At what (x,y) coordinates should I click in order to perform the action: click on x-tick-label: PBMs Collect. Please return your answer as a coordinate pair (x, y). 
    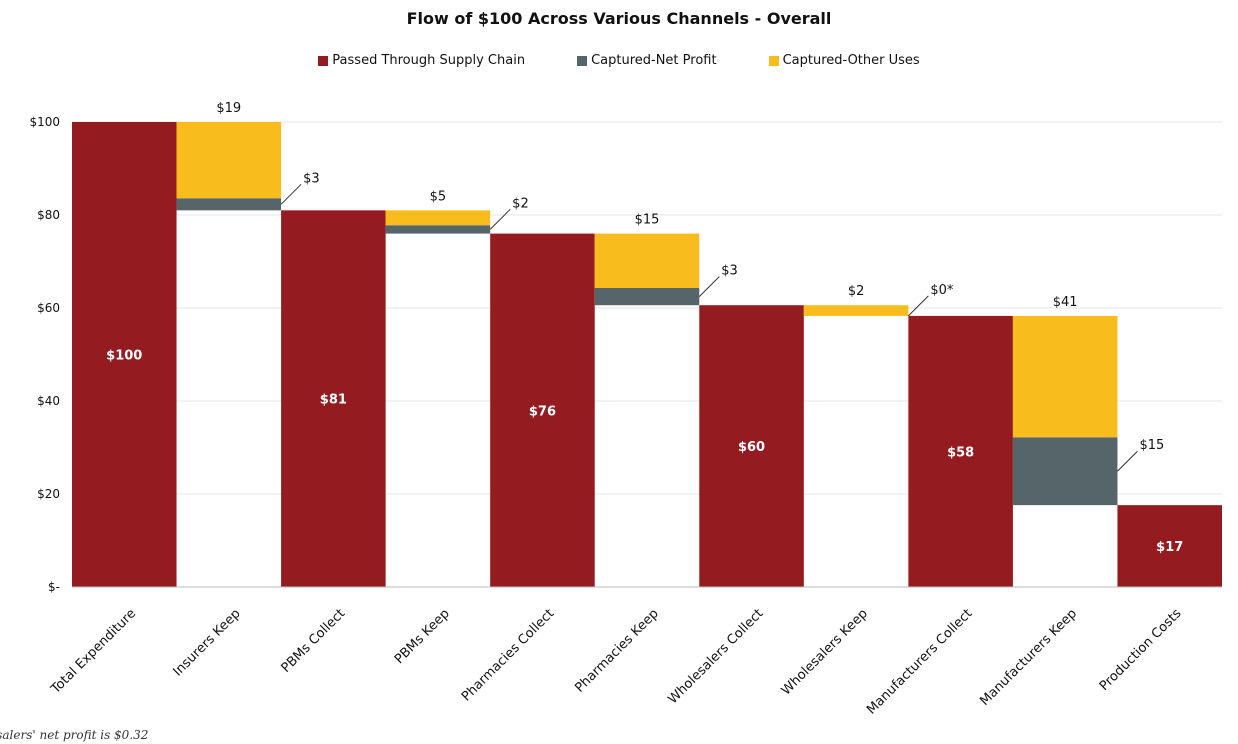
    Looking at the image, I should click on (314, 641).